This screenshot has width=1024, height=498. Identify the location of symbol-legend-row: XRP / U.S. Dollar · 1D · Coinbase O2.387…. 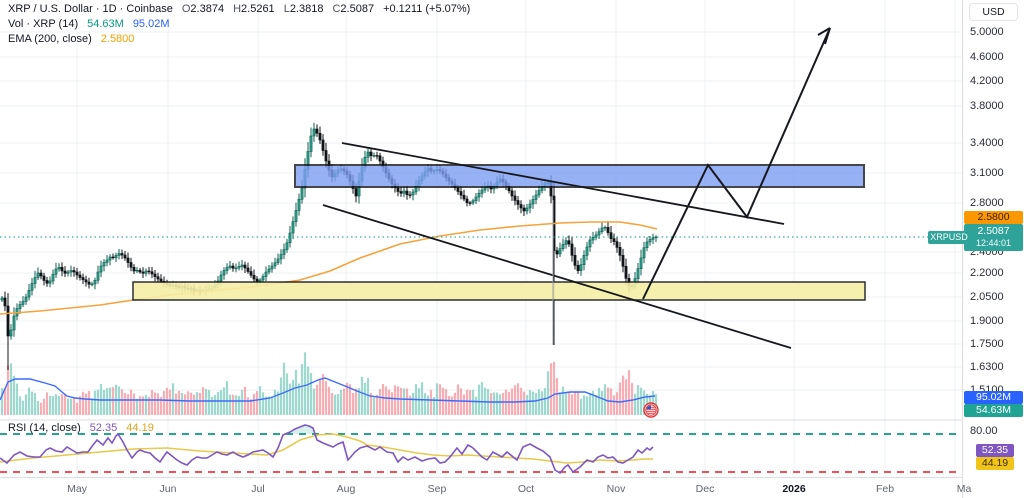
(239, 9).